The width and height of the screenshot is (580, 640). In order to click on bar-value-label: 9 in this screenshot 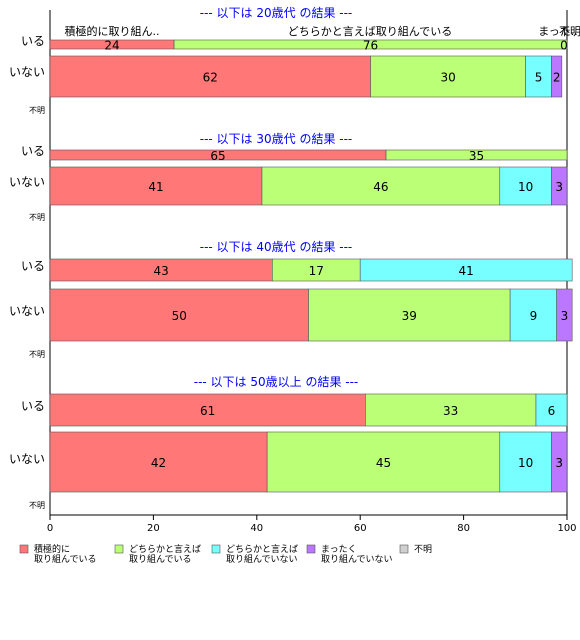, I will do `click(534, 316)`.